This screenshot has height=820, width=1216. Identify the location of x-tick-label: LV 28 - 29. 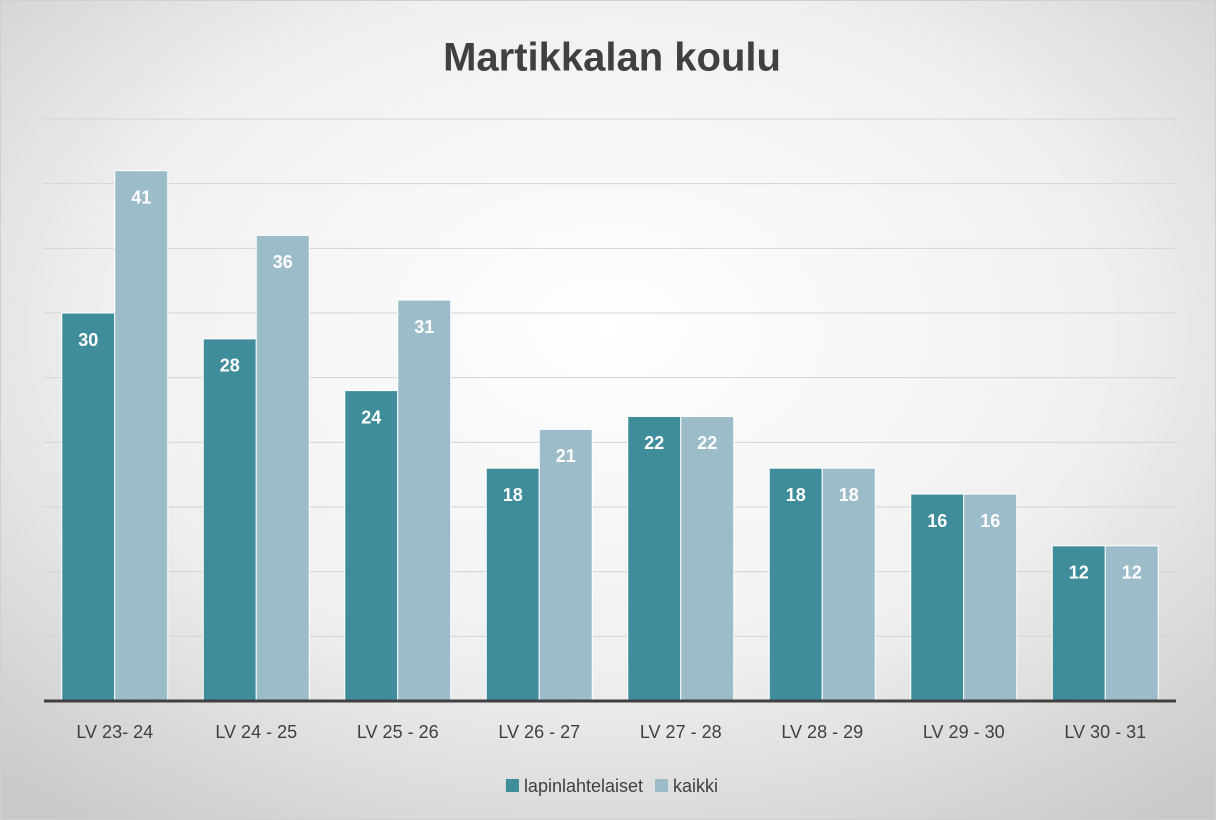
(822, 732).